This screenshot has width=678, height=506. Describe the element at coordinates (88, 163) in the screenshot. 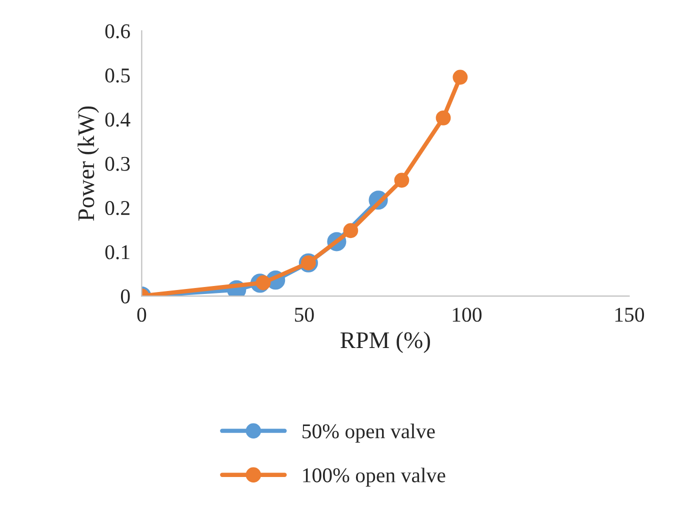

I see `y-axis-title: Power (kW)` at that location.